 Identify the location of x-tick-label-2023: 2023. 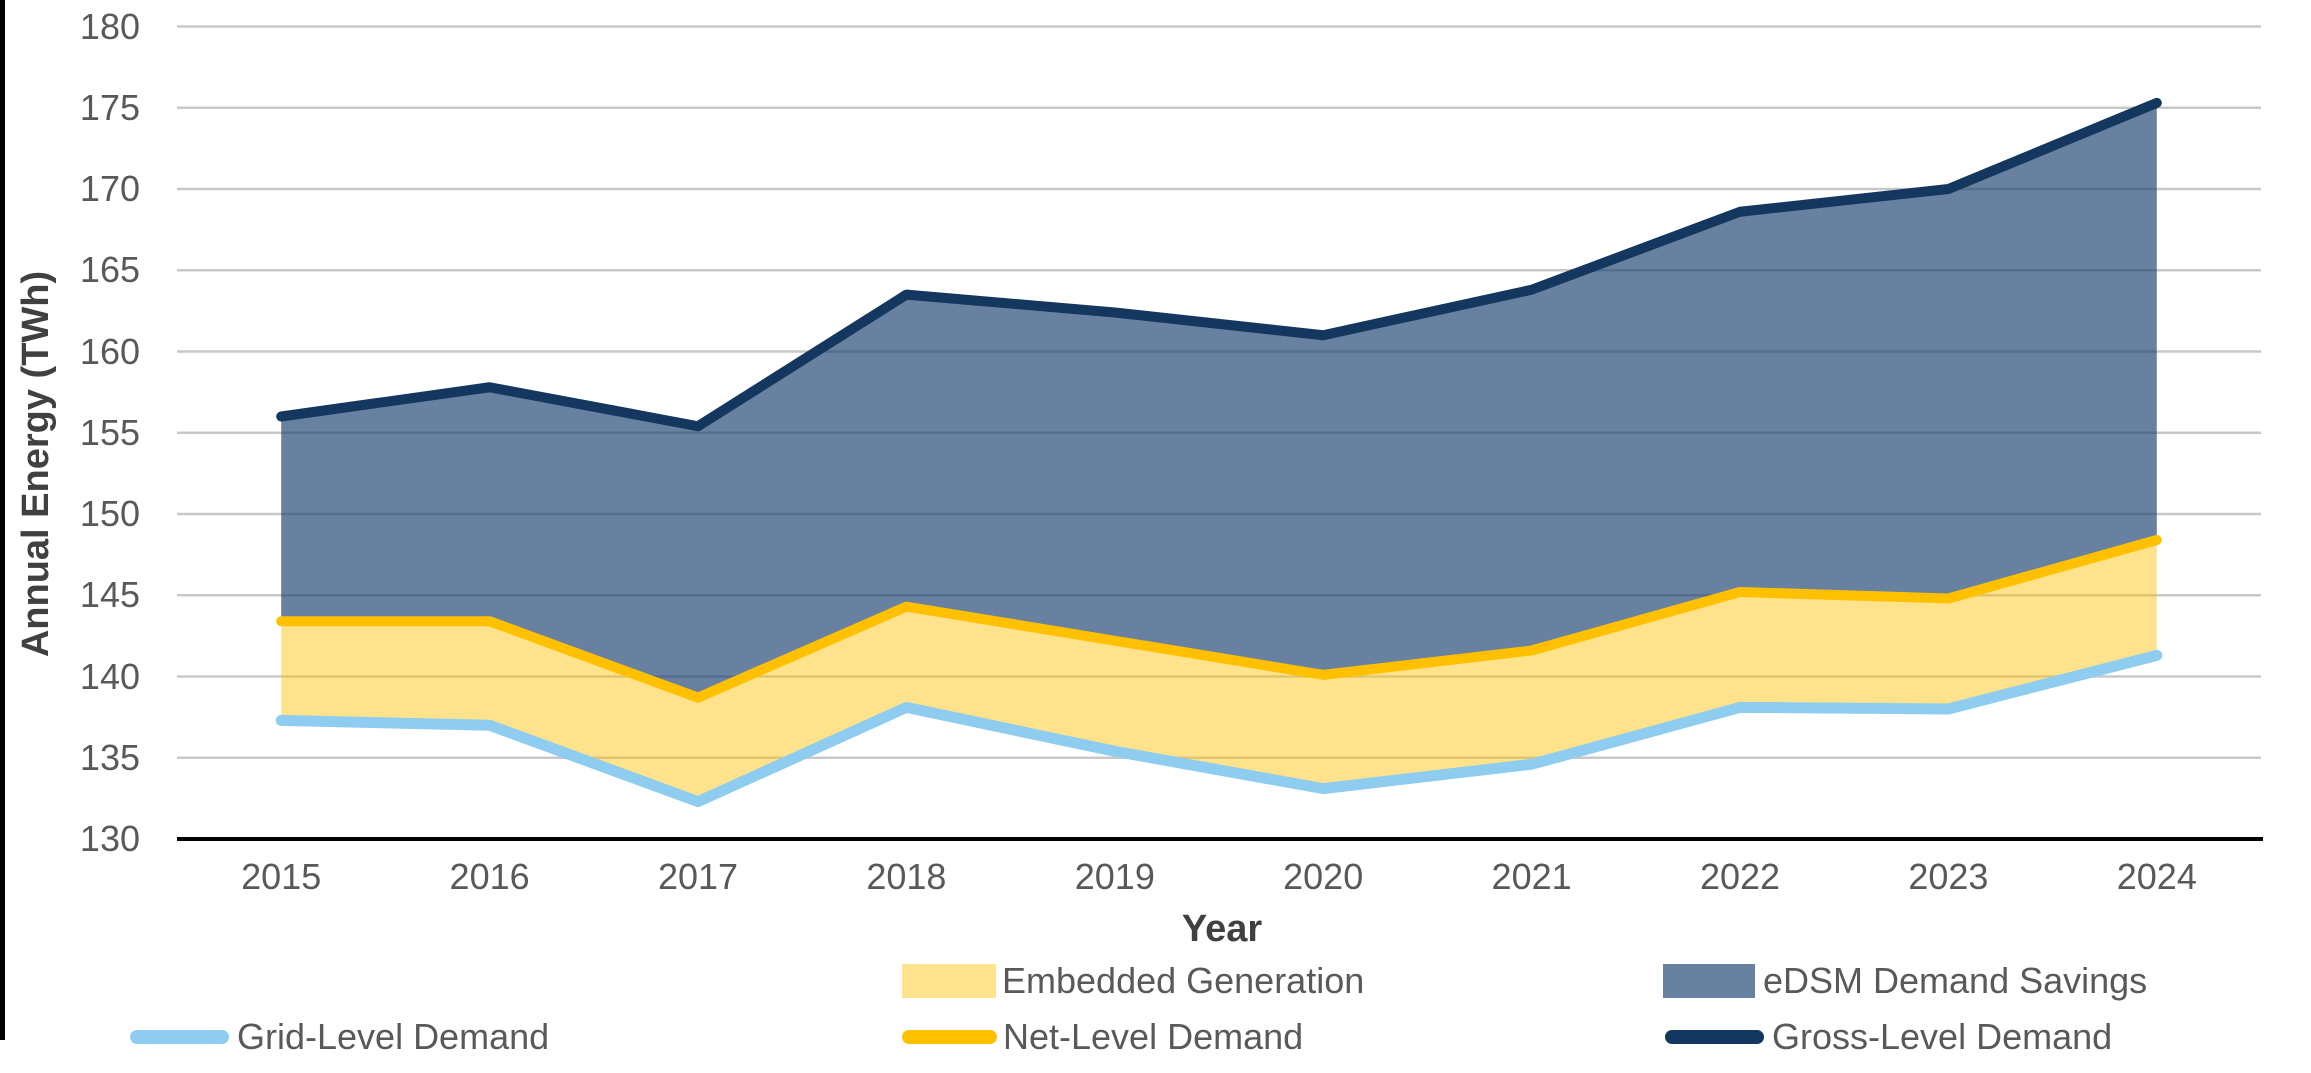
(1948, 876).